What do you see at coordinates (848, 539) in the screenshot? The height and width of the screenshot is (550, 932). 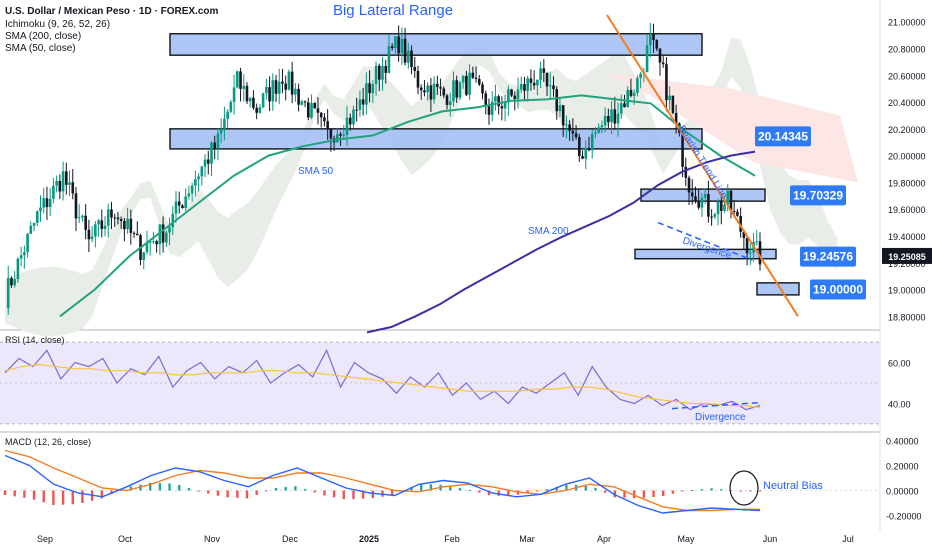 I see `time-tick-label: Jul` at bounding box center [848, 539].